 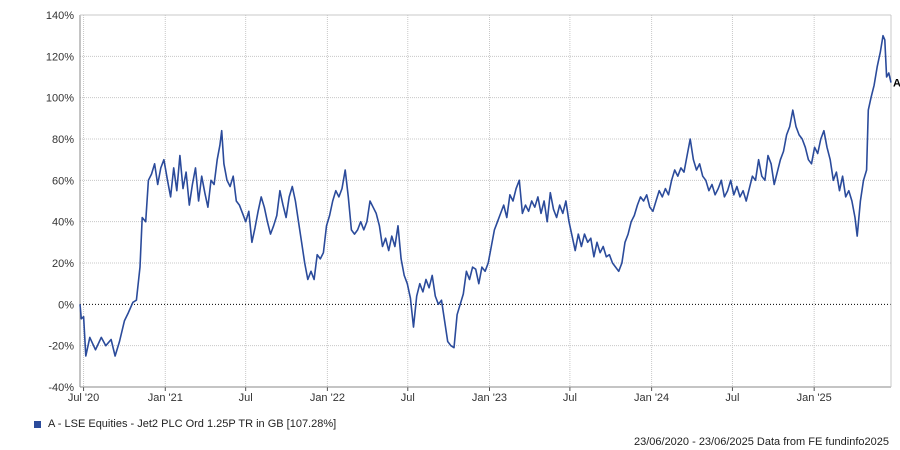 What do you see at coordinates (66, 305) in the screenshot?
I see `y-tick-label: 0%` at bounding box center [66, 305].